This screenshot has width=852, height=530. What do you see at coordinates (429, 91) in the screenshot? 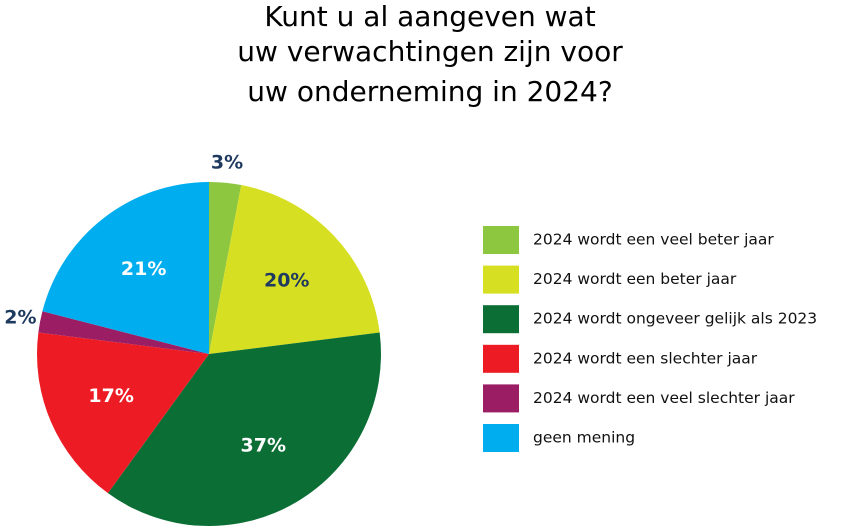
I see `chart-title: uw onderneming in 2024?` at bounding box center [429, 91].